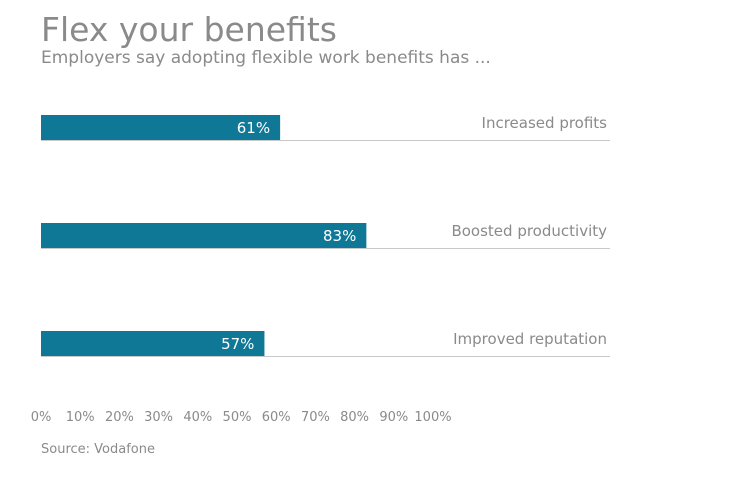 The height and width of the screenshot is (482, 740). What do you see at coordinates (545, 123) in the screenshot?
I see `category-label-0: Increased profits` at bounding box center [545, 123].